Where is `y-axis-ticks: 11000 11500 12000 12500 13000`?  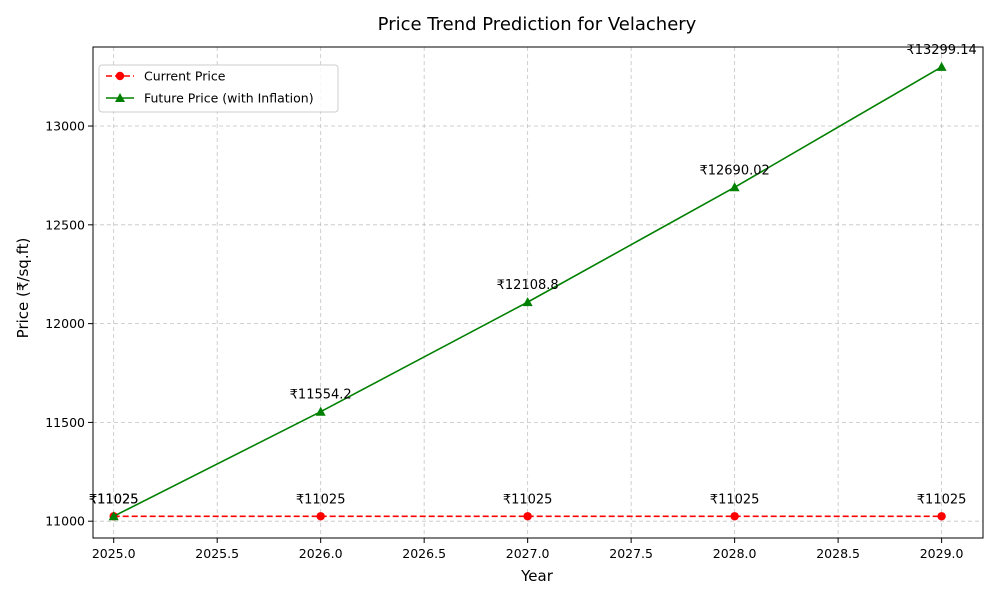
y-axis-ticks: 11000 11500 12000 12500 13000 is located at coordinates (69, 324).